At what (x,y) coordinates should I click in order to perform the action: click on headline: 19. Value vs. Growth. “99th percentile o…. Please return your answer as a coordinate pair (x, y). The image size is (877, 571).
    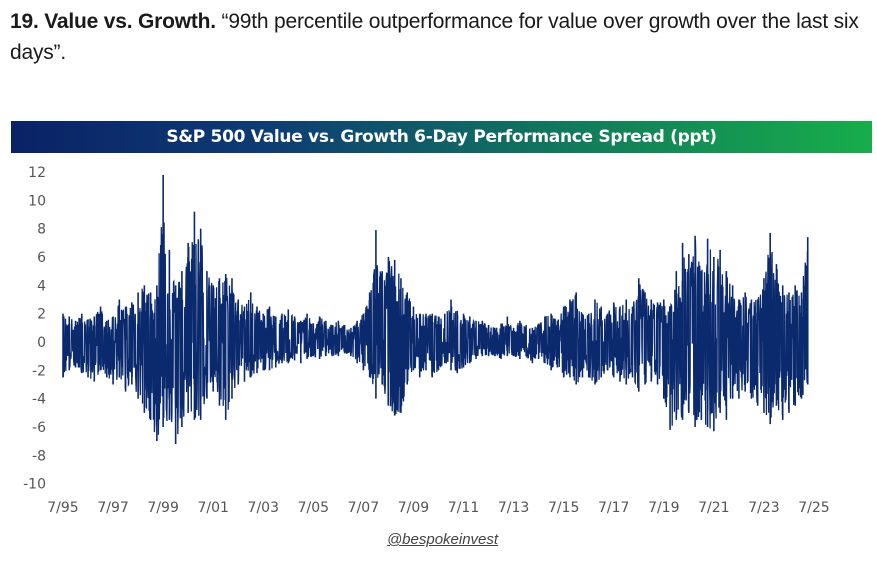
    Looking at the image, I should click on (440, 37).